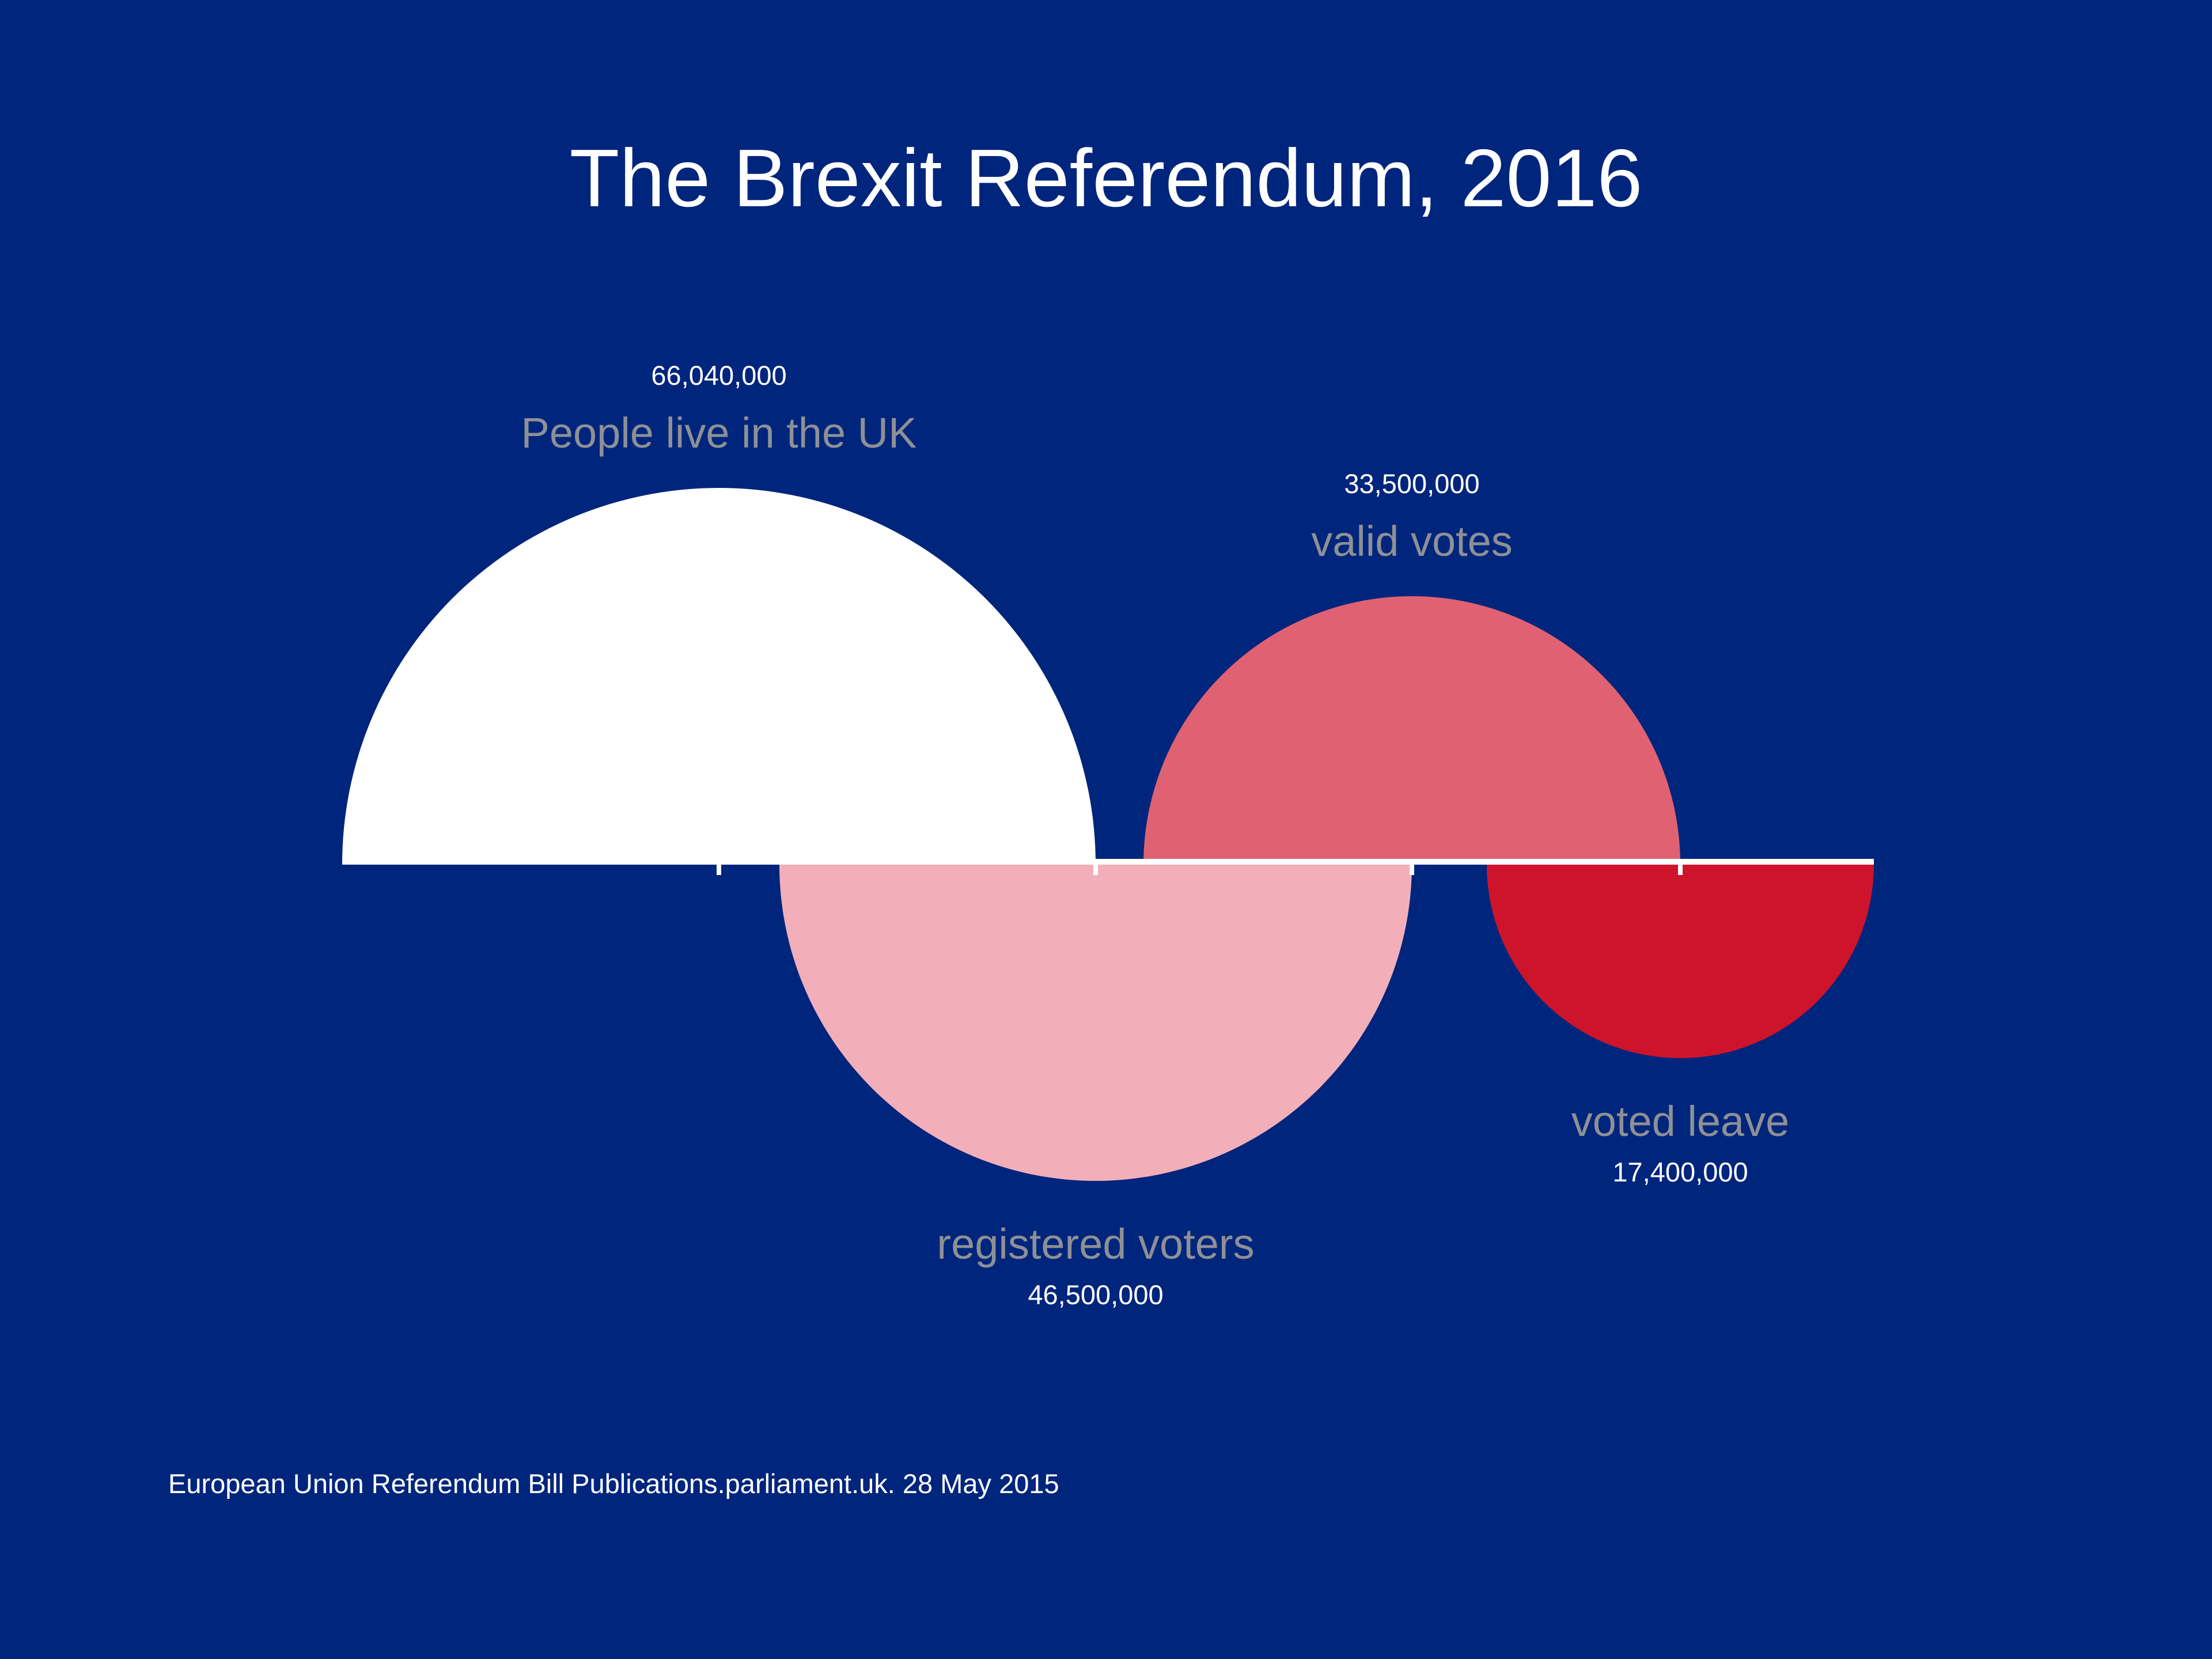 This screenshot has height=1659, width=2212. Describe the element at coordinates (1411, 730) in the screenshot. I see `semicircle-valid-votes` at that location.